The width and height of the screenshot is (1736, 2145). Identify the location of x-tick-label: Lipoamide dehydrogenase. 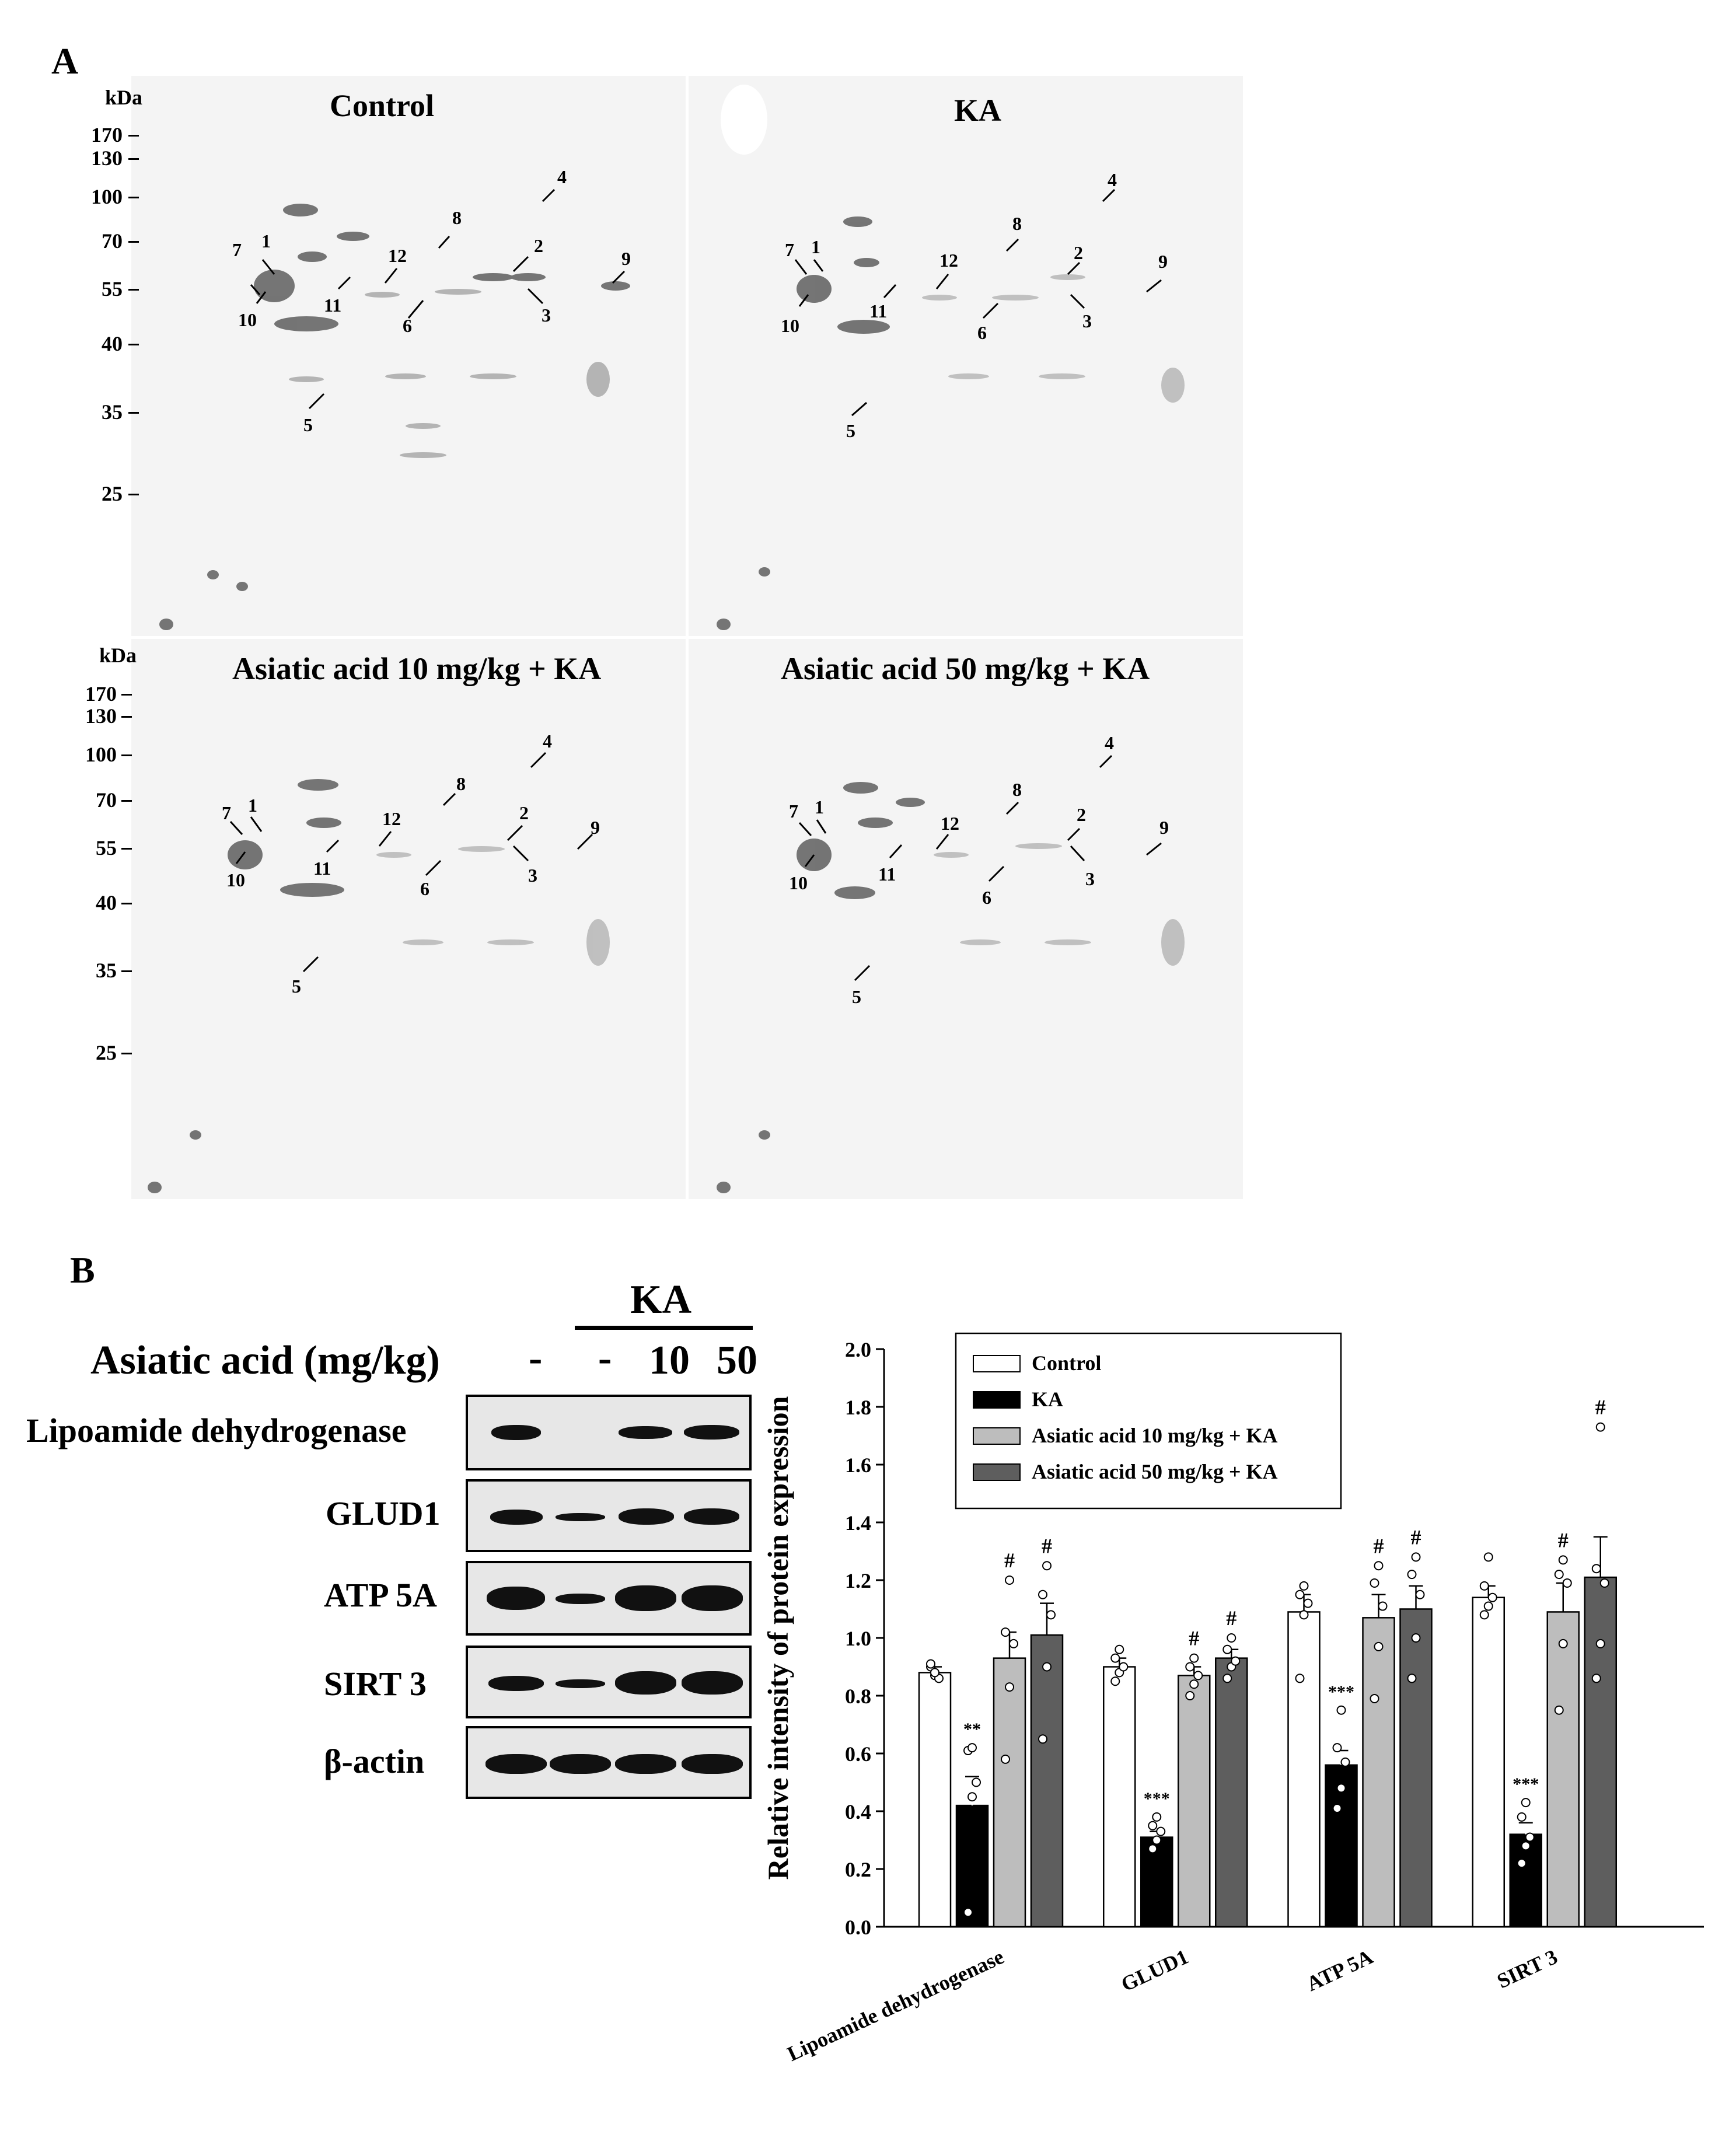
(895, 2005).